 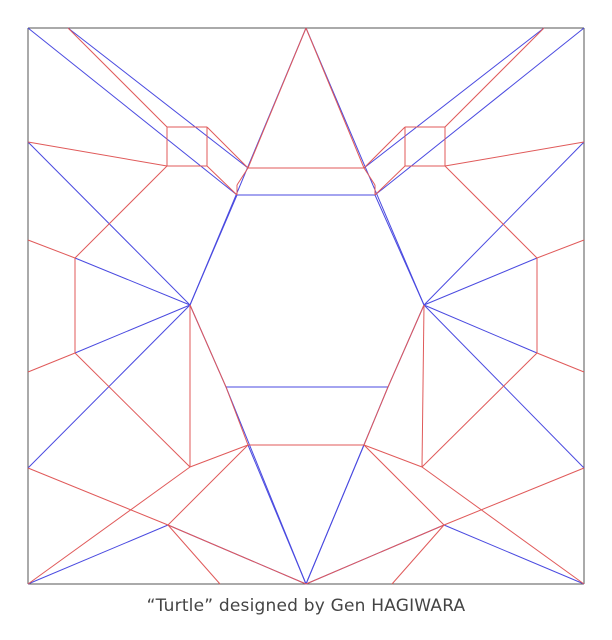 I want to click on caption: “Turtle” designed by Gen HAGIWARA, so click(x=306, y=606).